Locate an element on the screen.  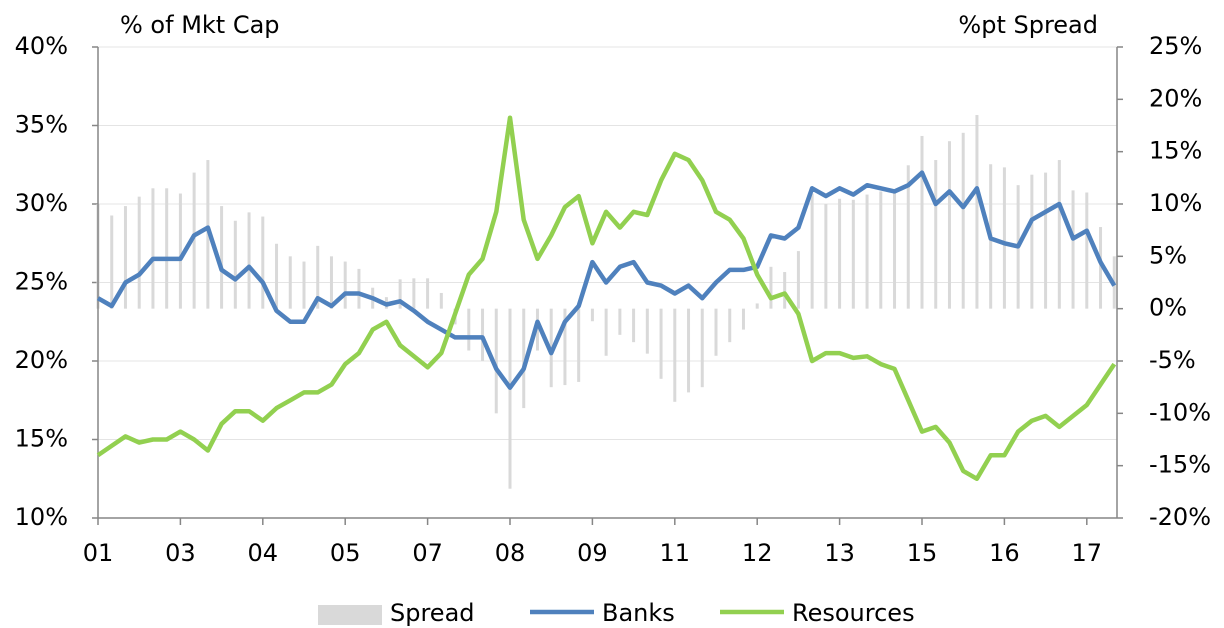
y-tick-label: 10% is located at coordinates (41, 517).